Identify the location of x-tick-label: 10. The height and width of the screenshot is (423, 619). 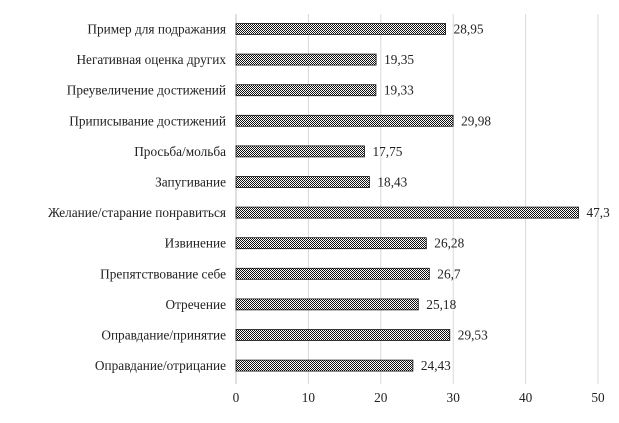
(309, 397).